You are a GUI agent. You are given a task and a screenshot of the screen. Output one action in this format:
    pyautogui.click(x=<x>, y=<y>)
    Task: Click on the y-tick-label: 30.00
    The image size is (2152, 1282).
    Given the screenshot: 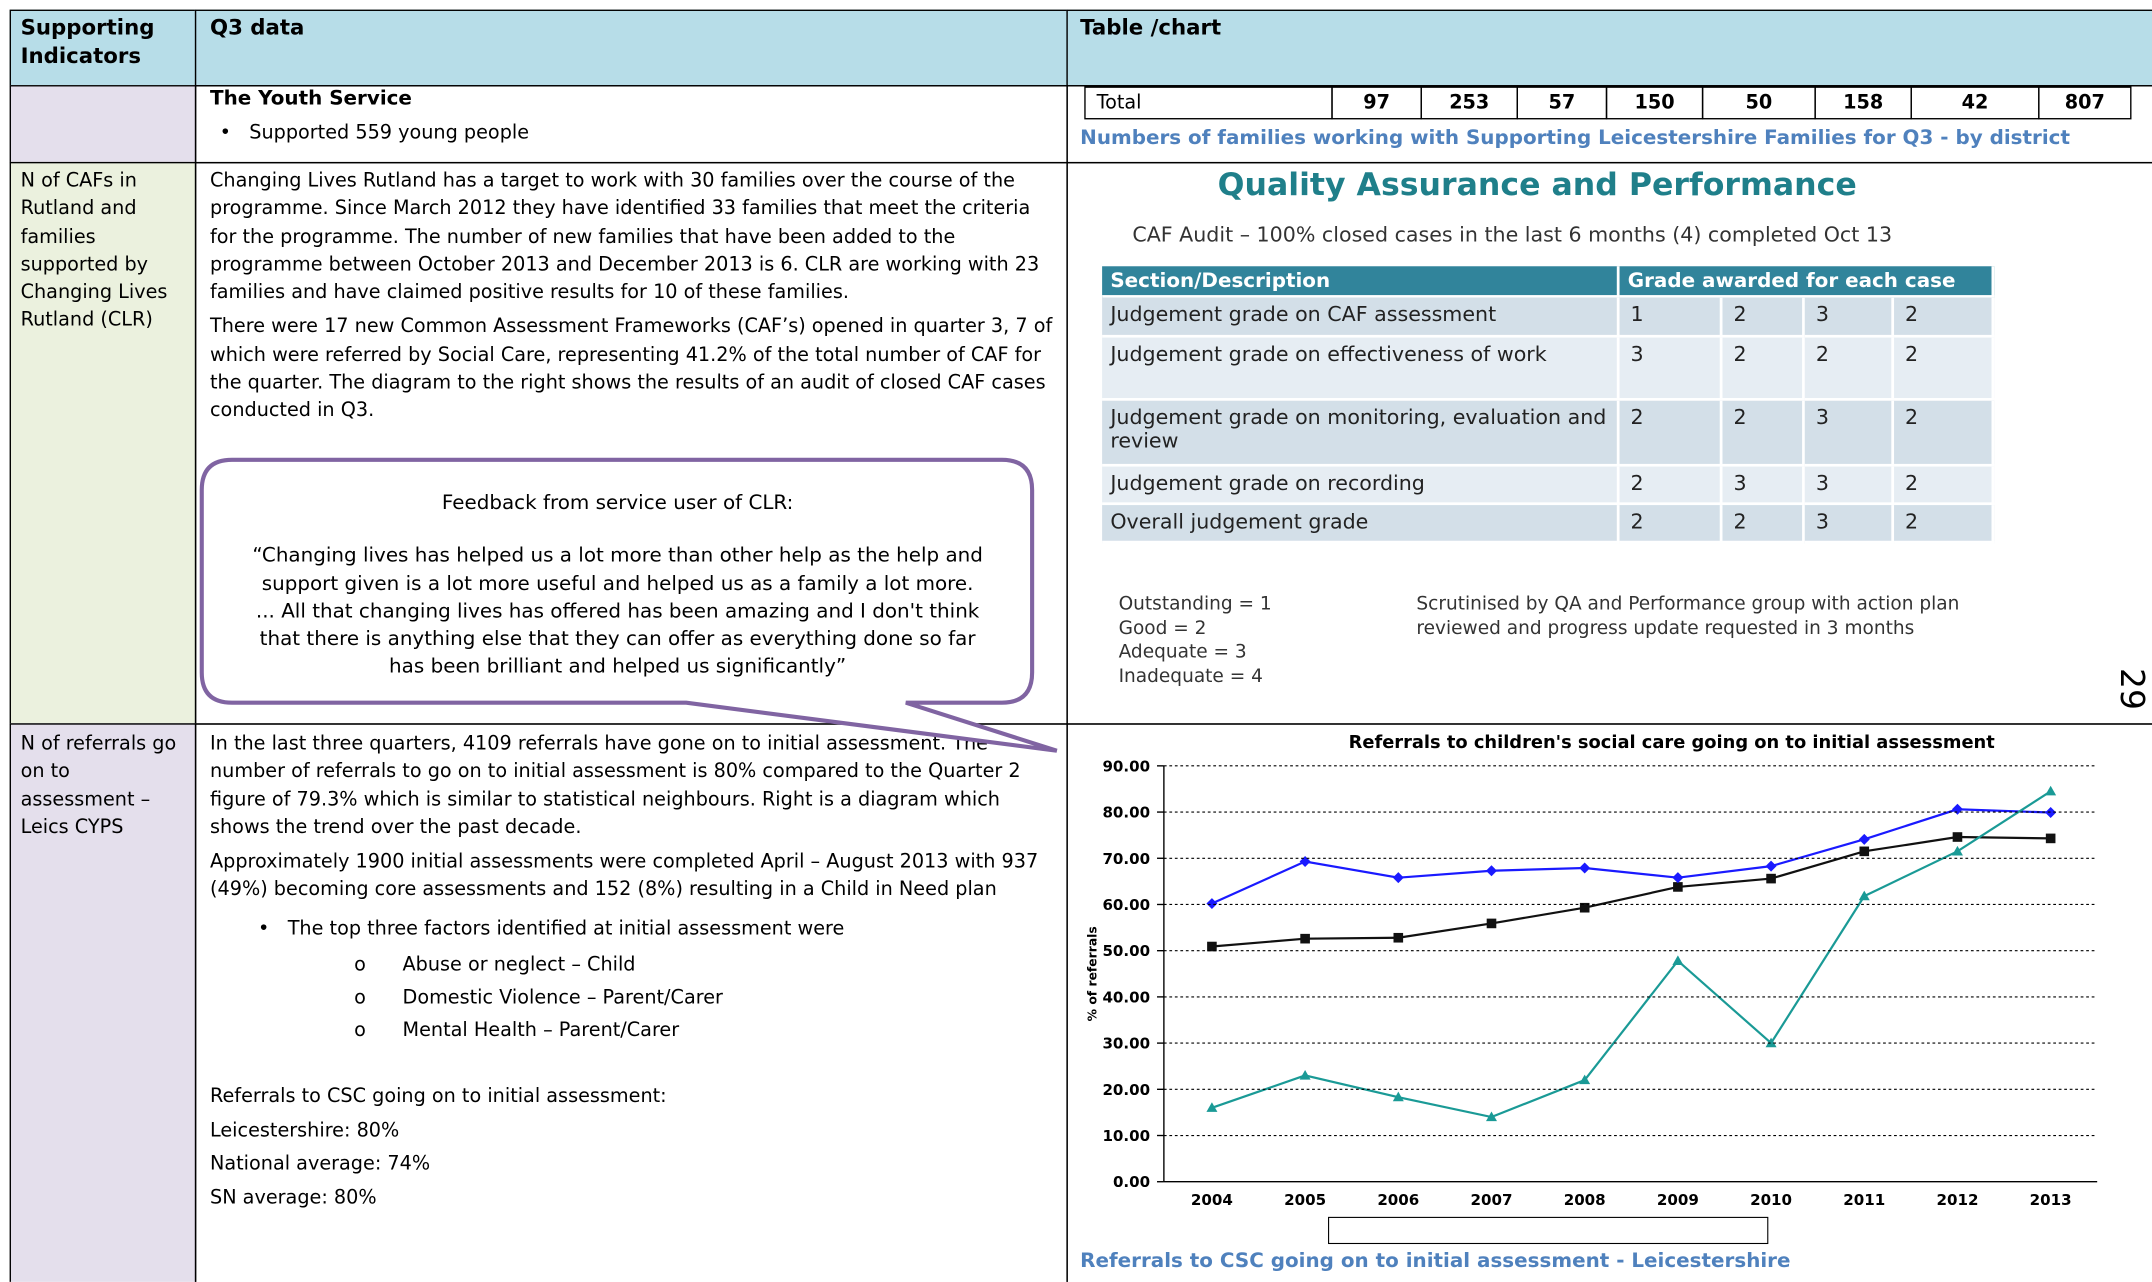 What is the action you would take?
    pyautogui.click(x=1126, y=1044)
    